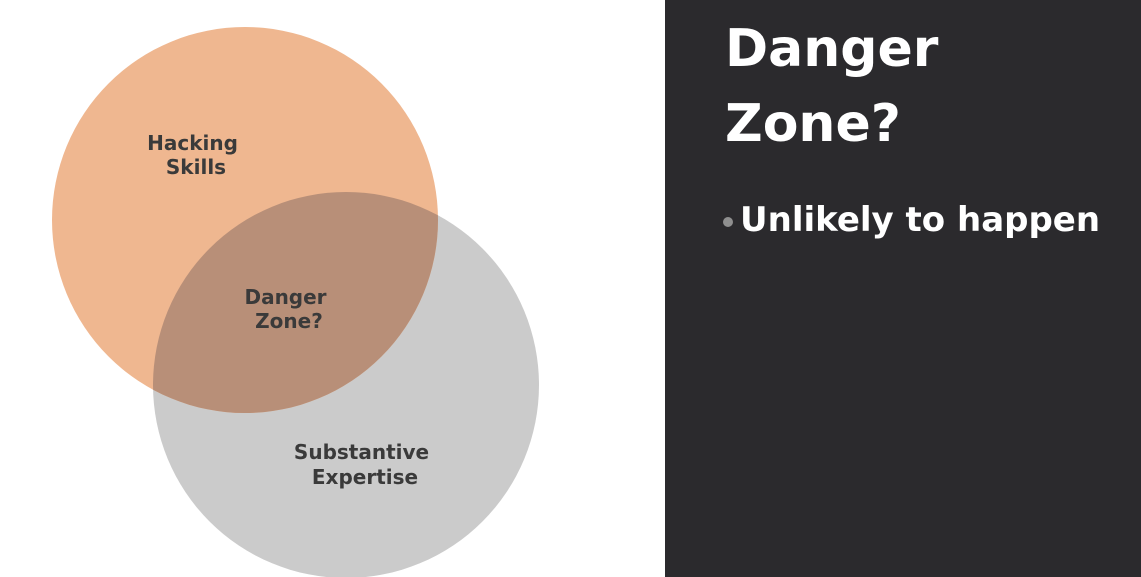  I want to click on bullet-item: Unlikely to happen, so click(911, 220).